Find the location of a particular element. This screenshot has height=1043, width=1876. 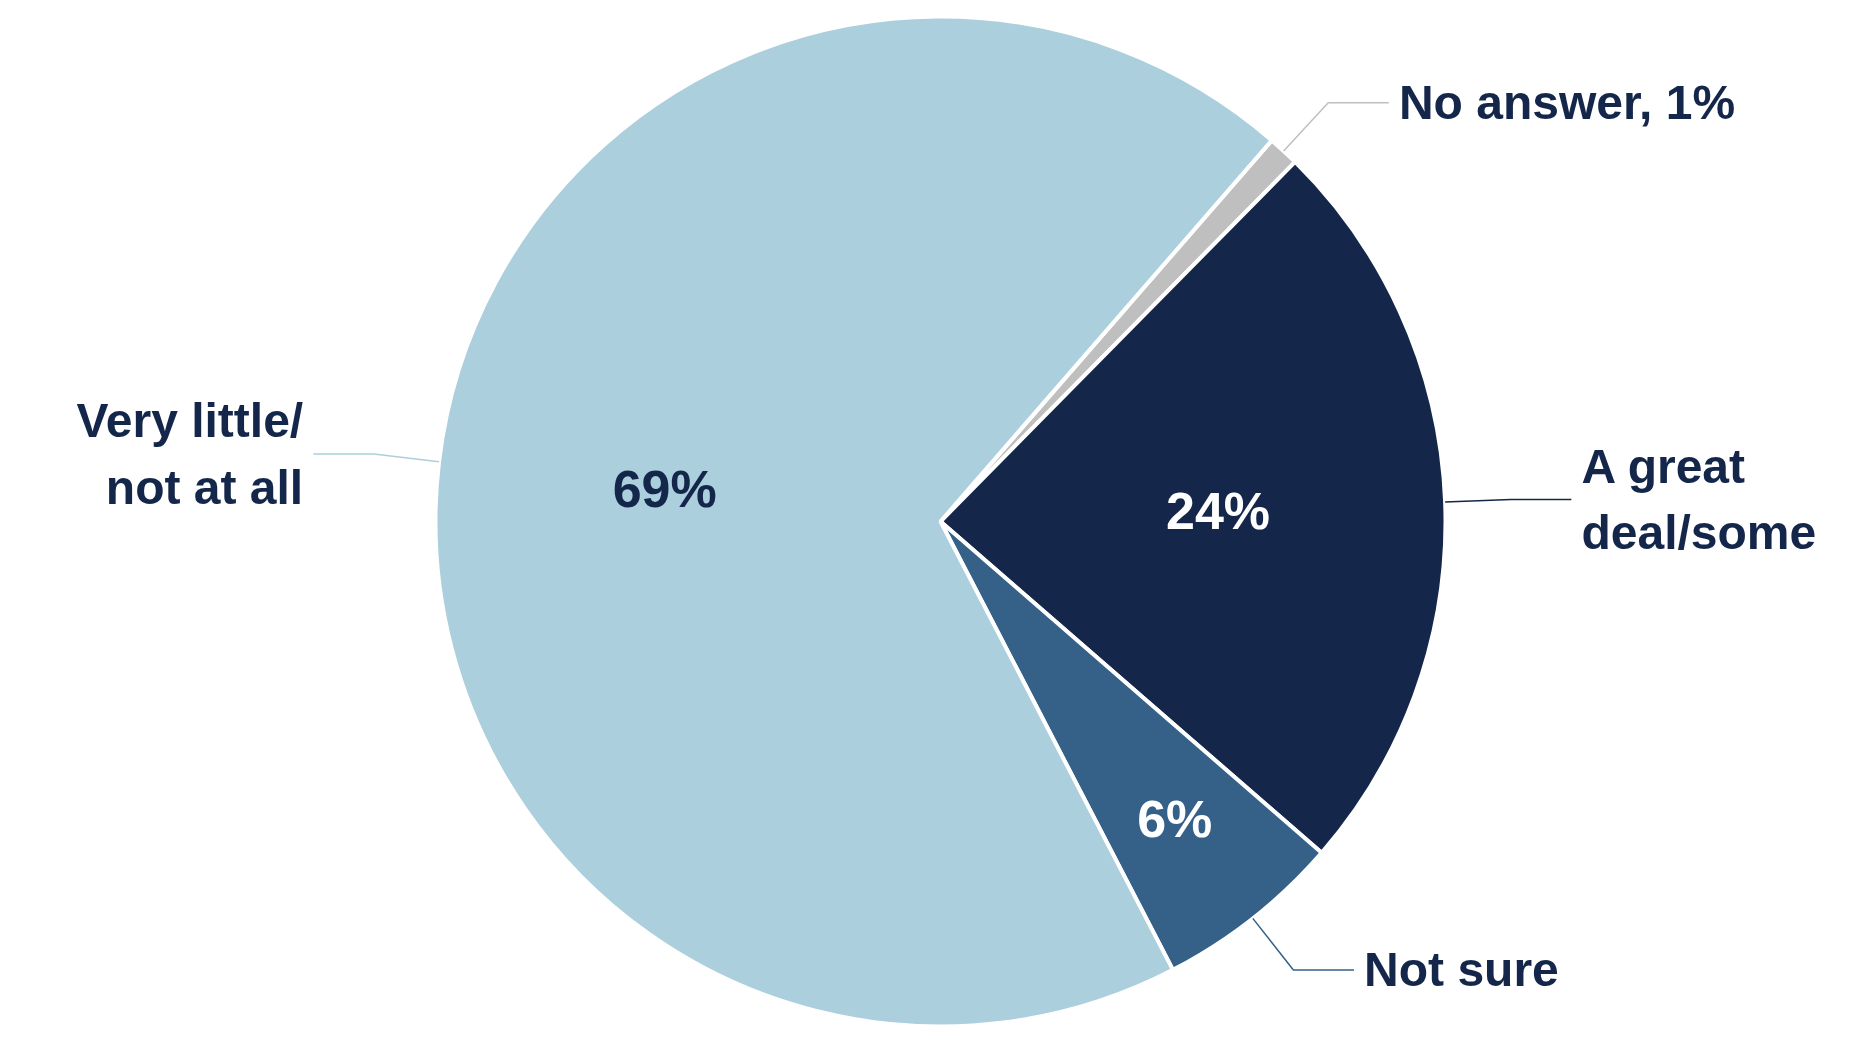

slice-label: A great deal/some is located at coordinates (1699, 499).